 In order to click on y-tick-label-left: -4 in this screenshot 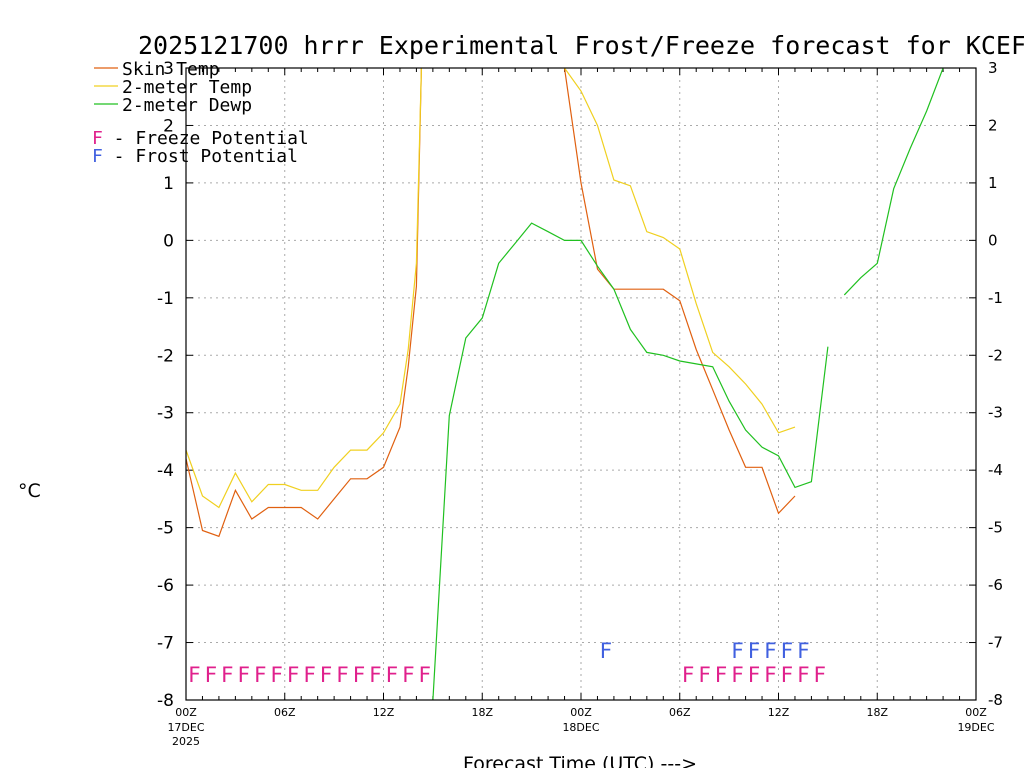, I will do `click(165, 471)`.